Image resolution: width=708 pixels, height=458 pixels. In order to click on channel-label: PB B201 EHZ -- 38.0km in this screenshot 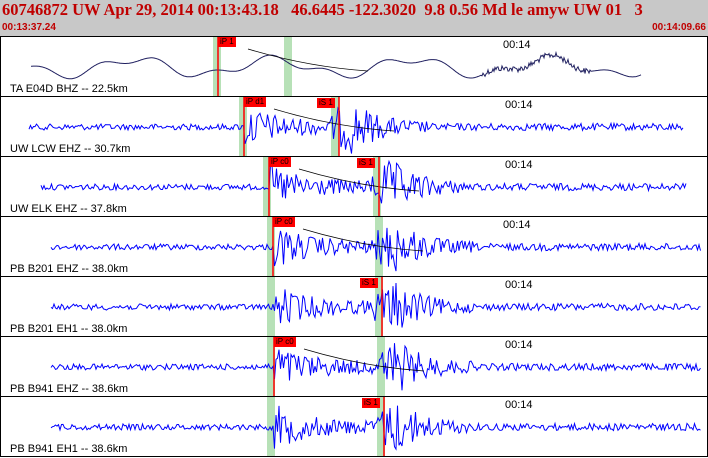, I will do `click(69, 269)`.